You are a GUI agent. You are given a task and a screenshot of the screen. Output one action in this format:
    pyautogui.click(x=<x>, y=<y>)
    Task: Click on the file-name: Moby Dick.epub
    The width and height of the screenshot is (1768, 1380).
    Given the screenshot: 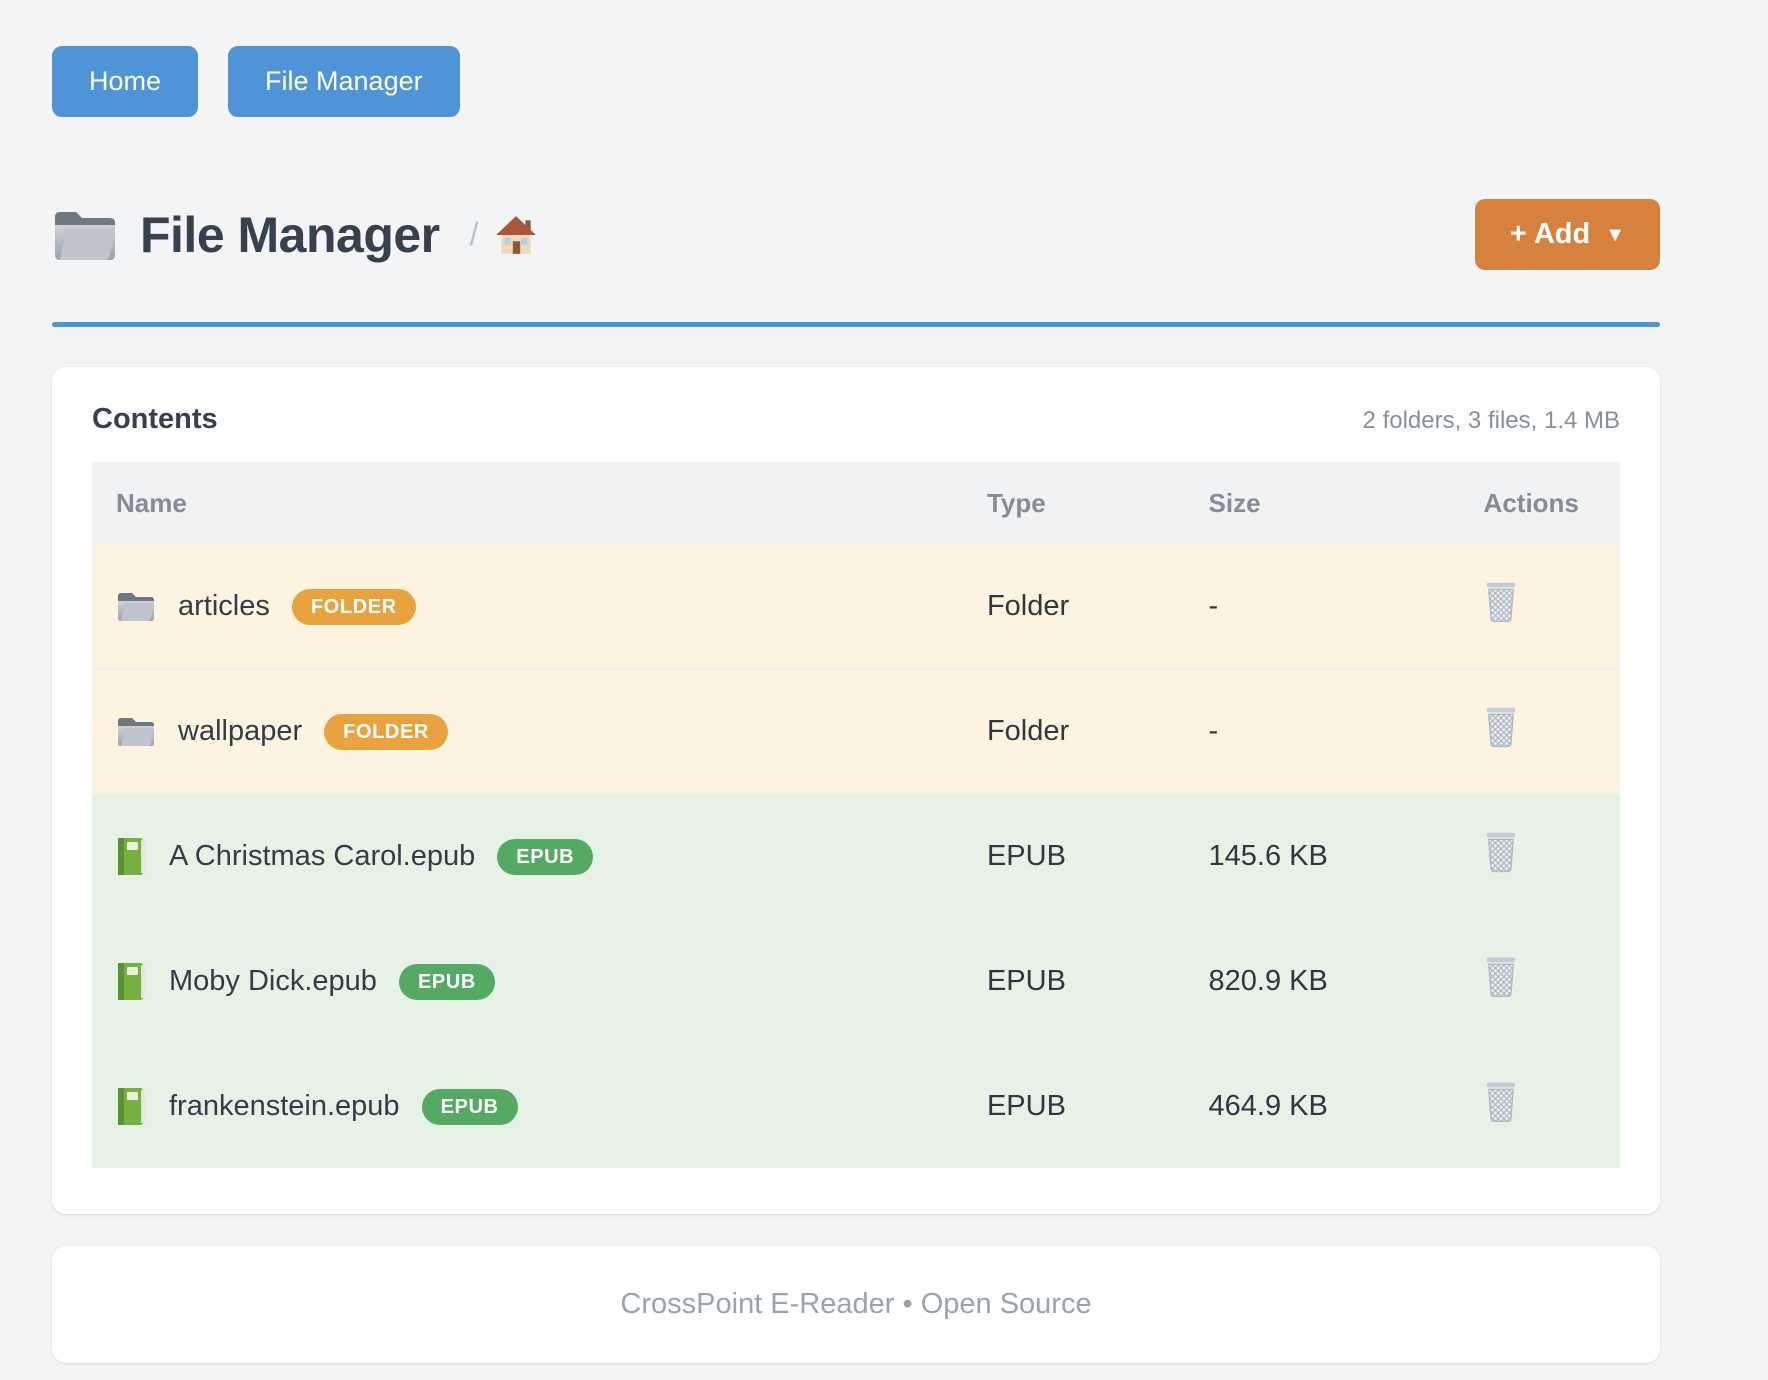 What is the action you would take?
    pyautogui.click(x=273, y=981)
    